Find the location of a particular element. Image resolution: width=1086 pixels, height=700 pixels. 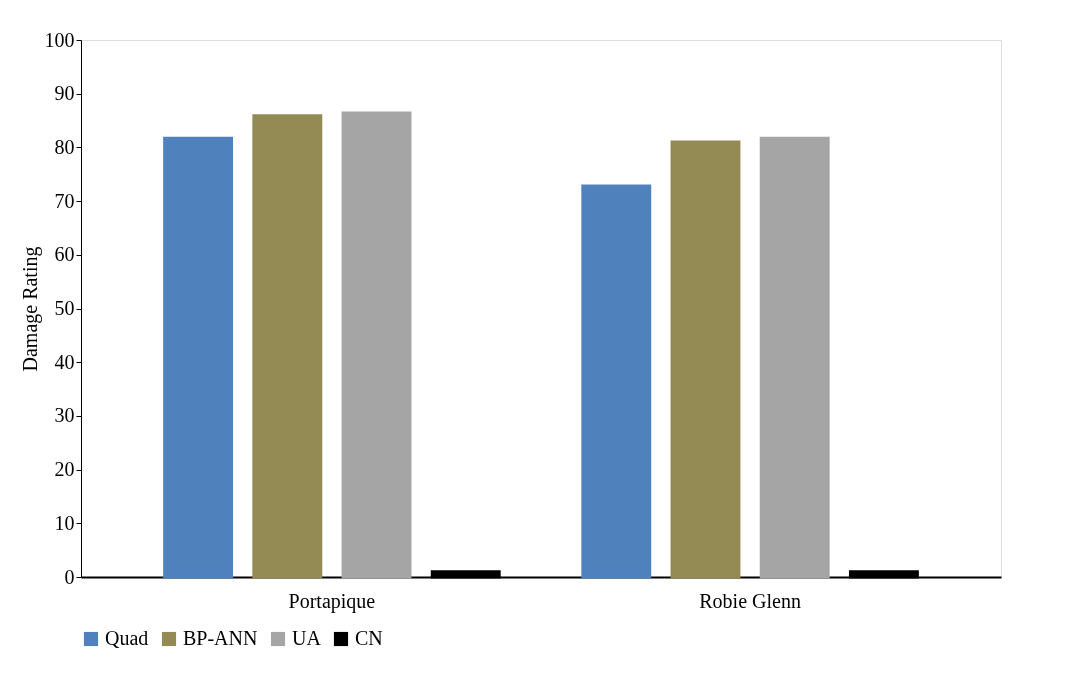

y-tick-label: 10 is located at coordinates (64, 522).